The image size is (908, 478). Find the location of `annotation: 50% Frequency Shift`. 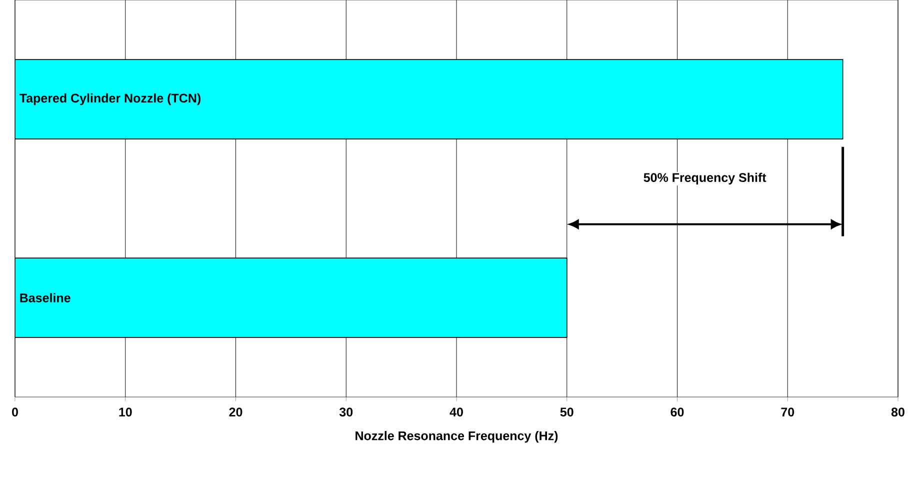

annotation: 50% Frequency Shift is located at coordinates (705, 178).